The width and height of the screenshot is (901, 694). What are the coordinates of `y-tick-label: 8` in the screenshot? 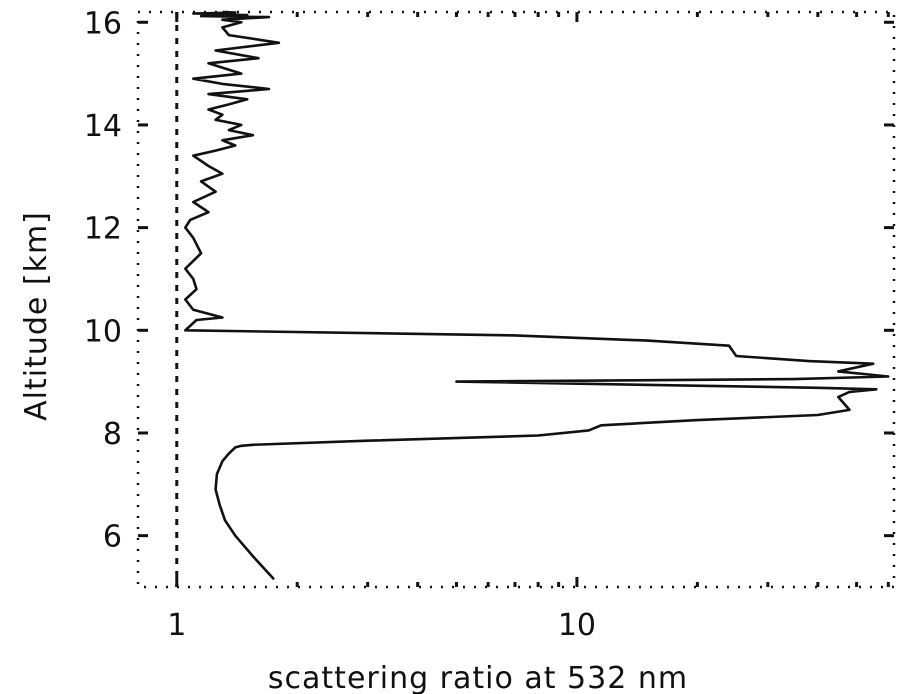 It's located at (112, 434).